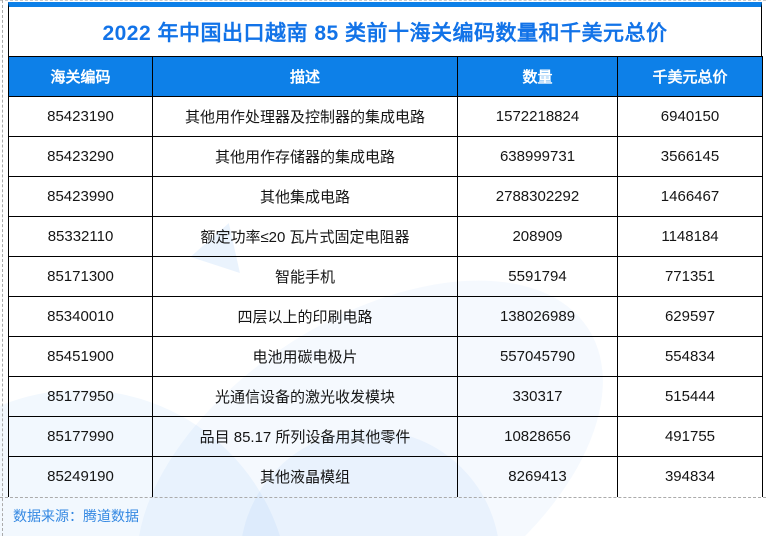  Describe the element at coordinates (537, 476) in the screenshot. I see `quantity-cell: 8269413` at that location.